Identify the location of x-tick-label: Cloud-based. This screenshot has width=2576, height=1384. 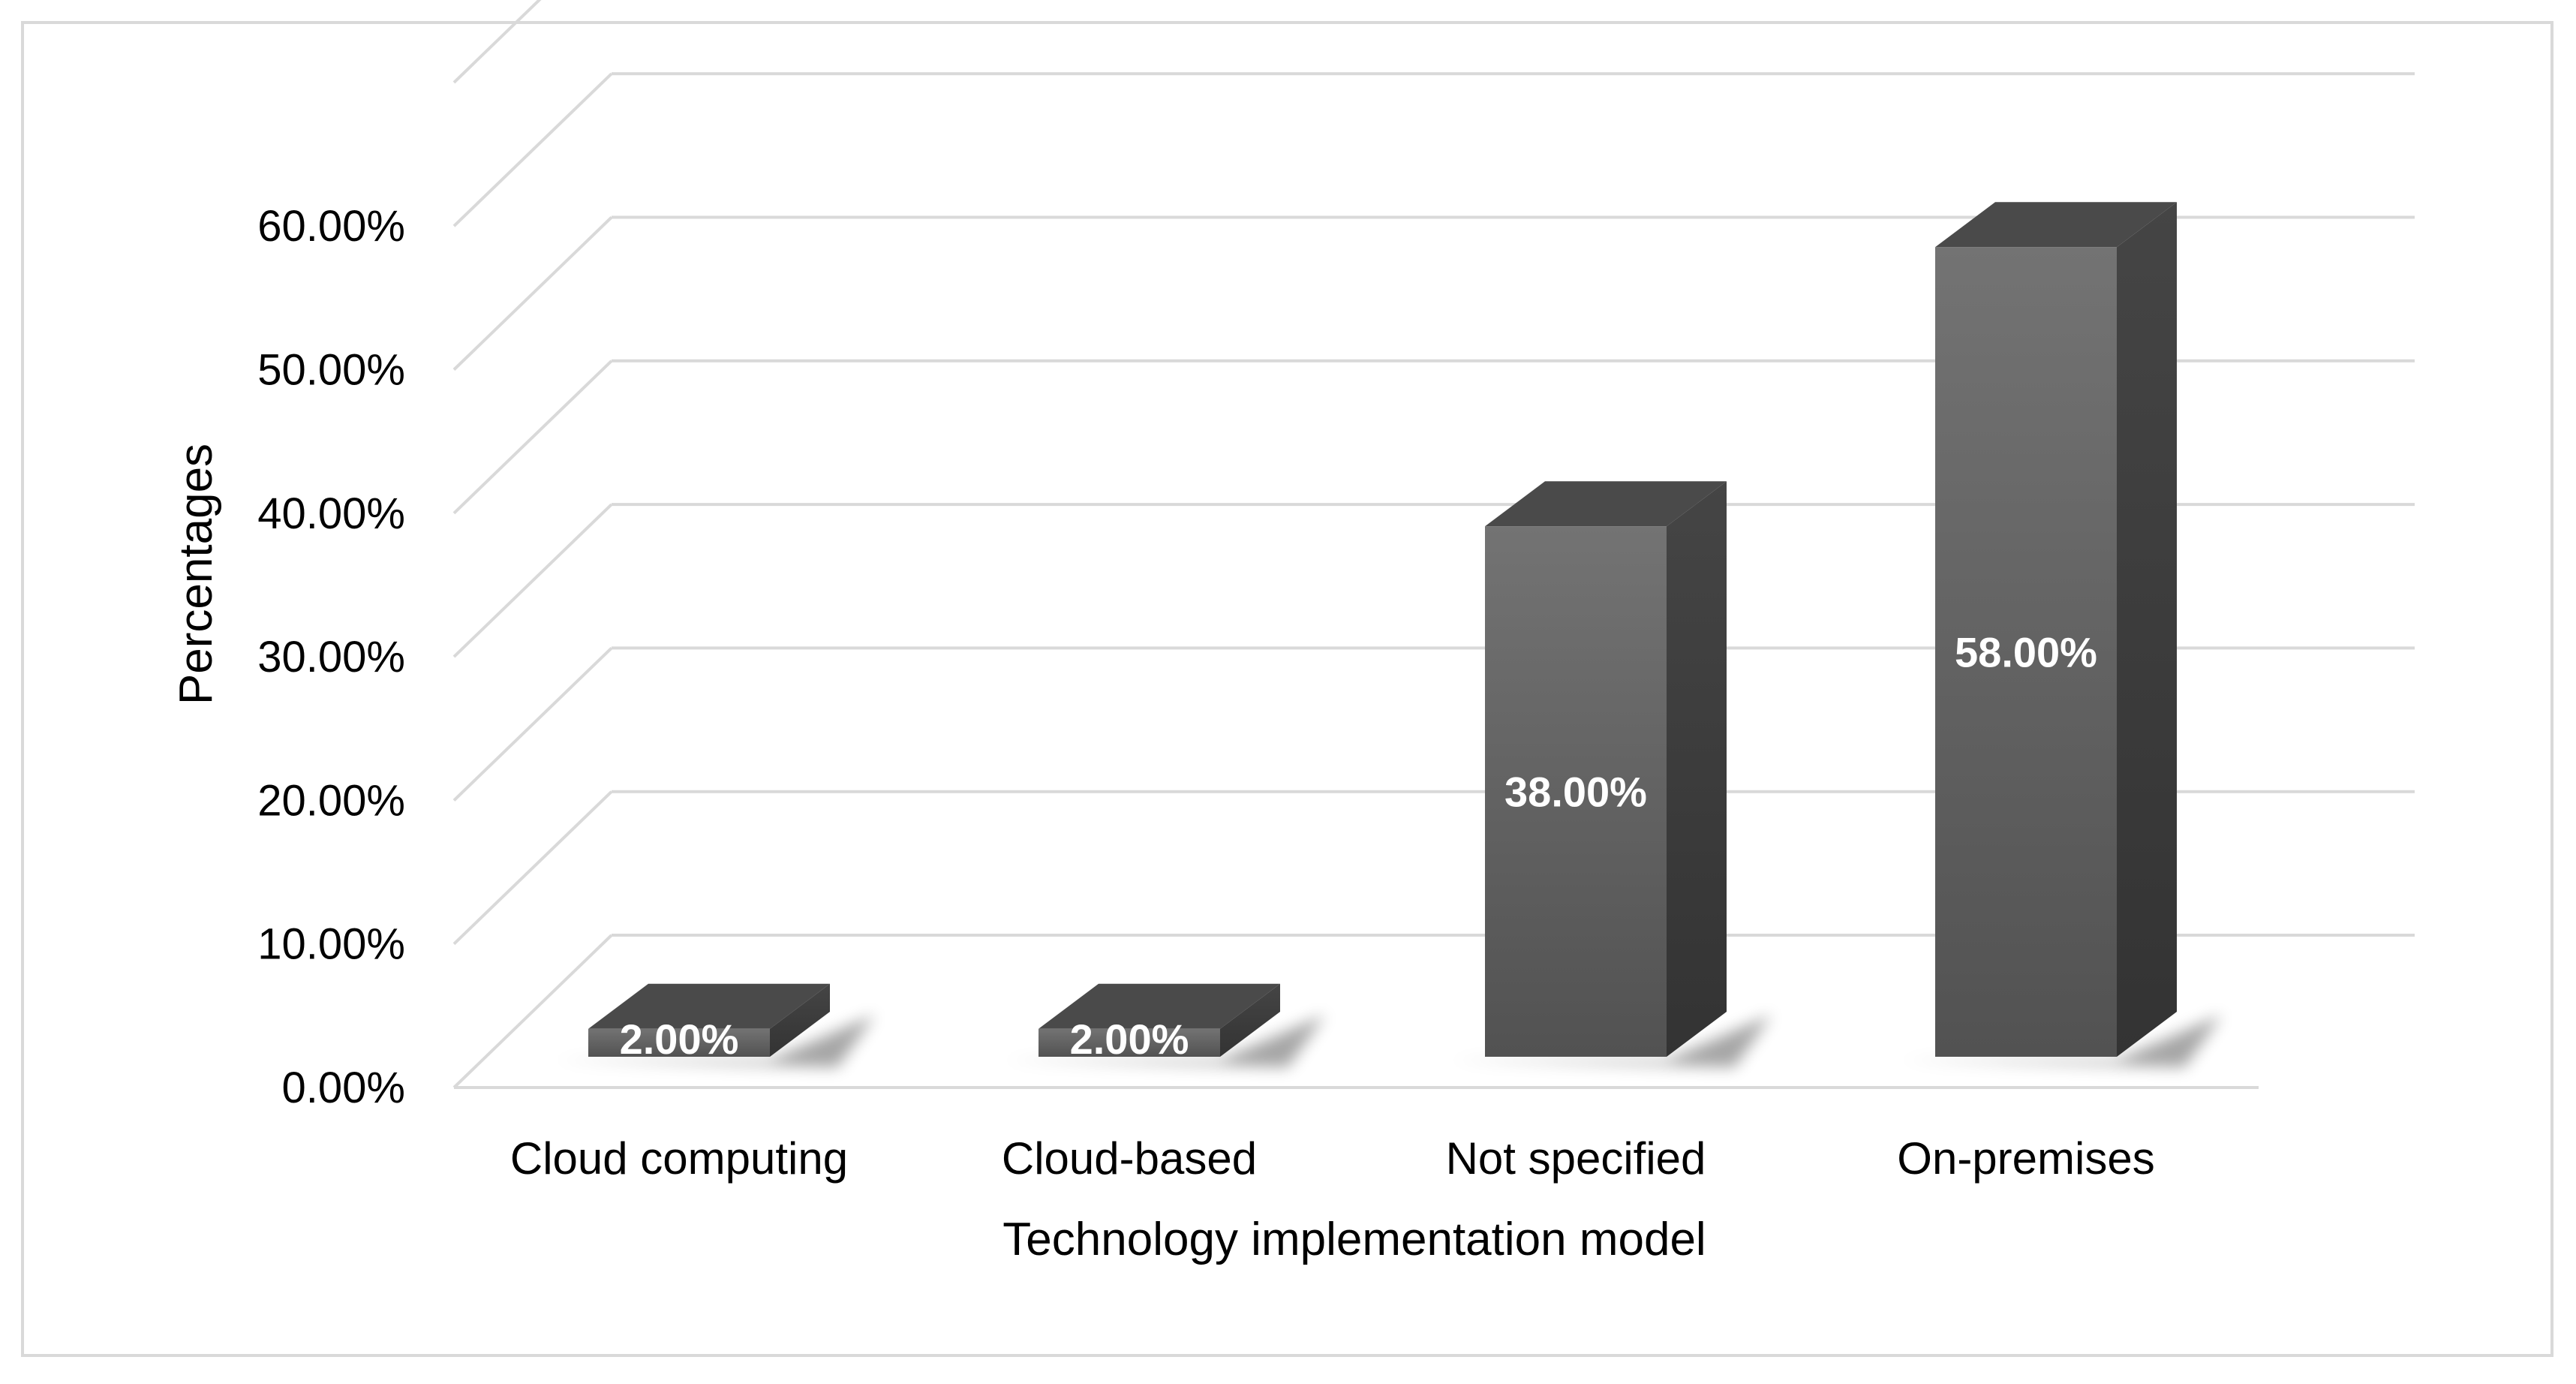
(1129, 1158).